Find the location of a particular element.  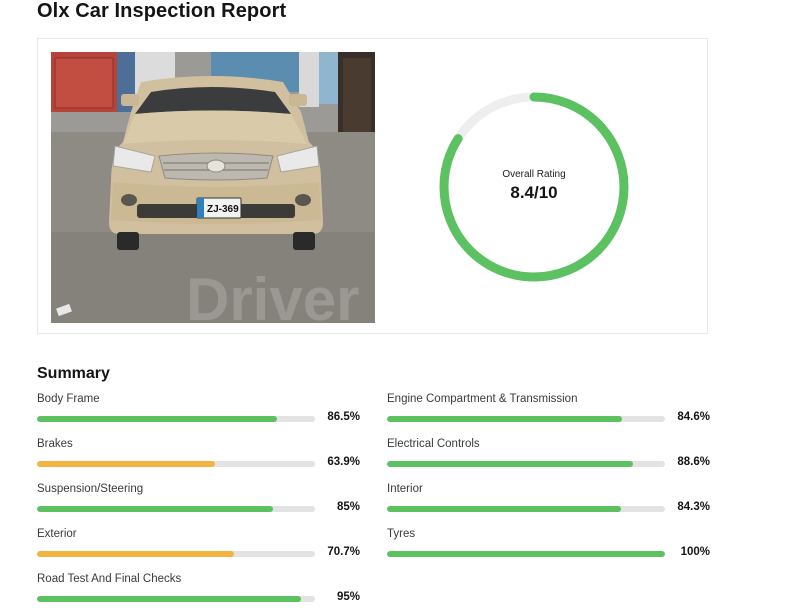

metric-value: 70.7% is located at coordinates (343, 552).